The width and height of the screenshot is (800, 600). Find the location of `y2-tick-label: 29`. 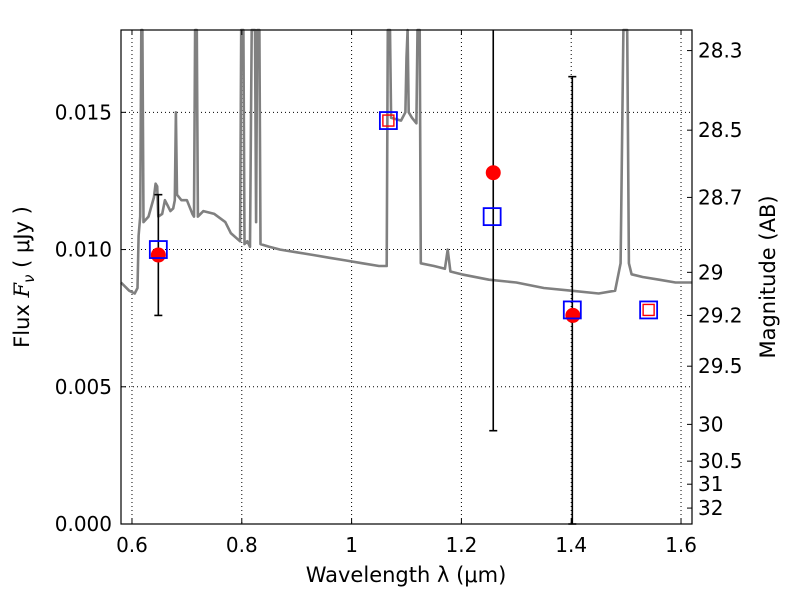

y2-tick-label: 29 is located at coordinates (710, 272).